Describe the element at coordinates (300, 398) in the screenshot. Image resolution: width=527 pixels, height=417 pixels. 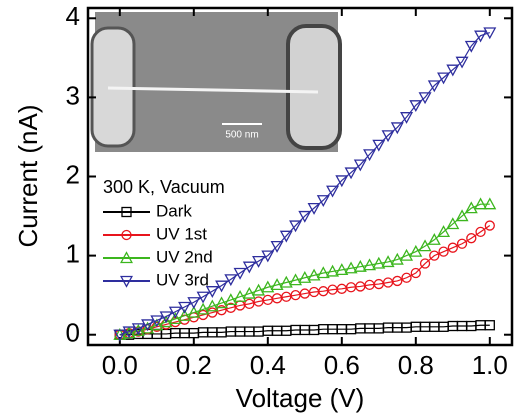
I see `x-axis-label: Voltage (V)` at that location.